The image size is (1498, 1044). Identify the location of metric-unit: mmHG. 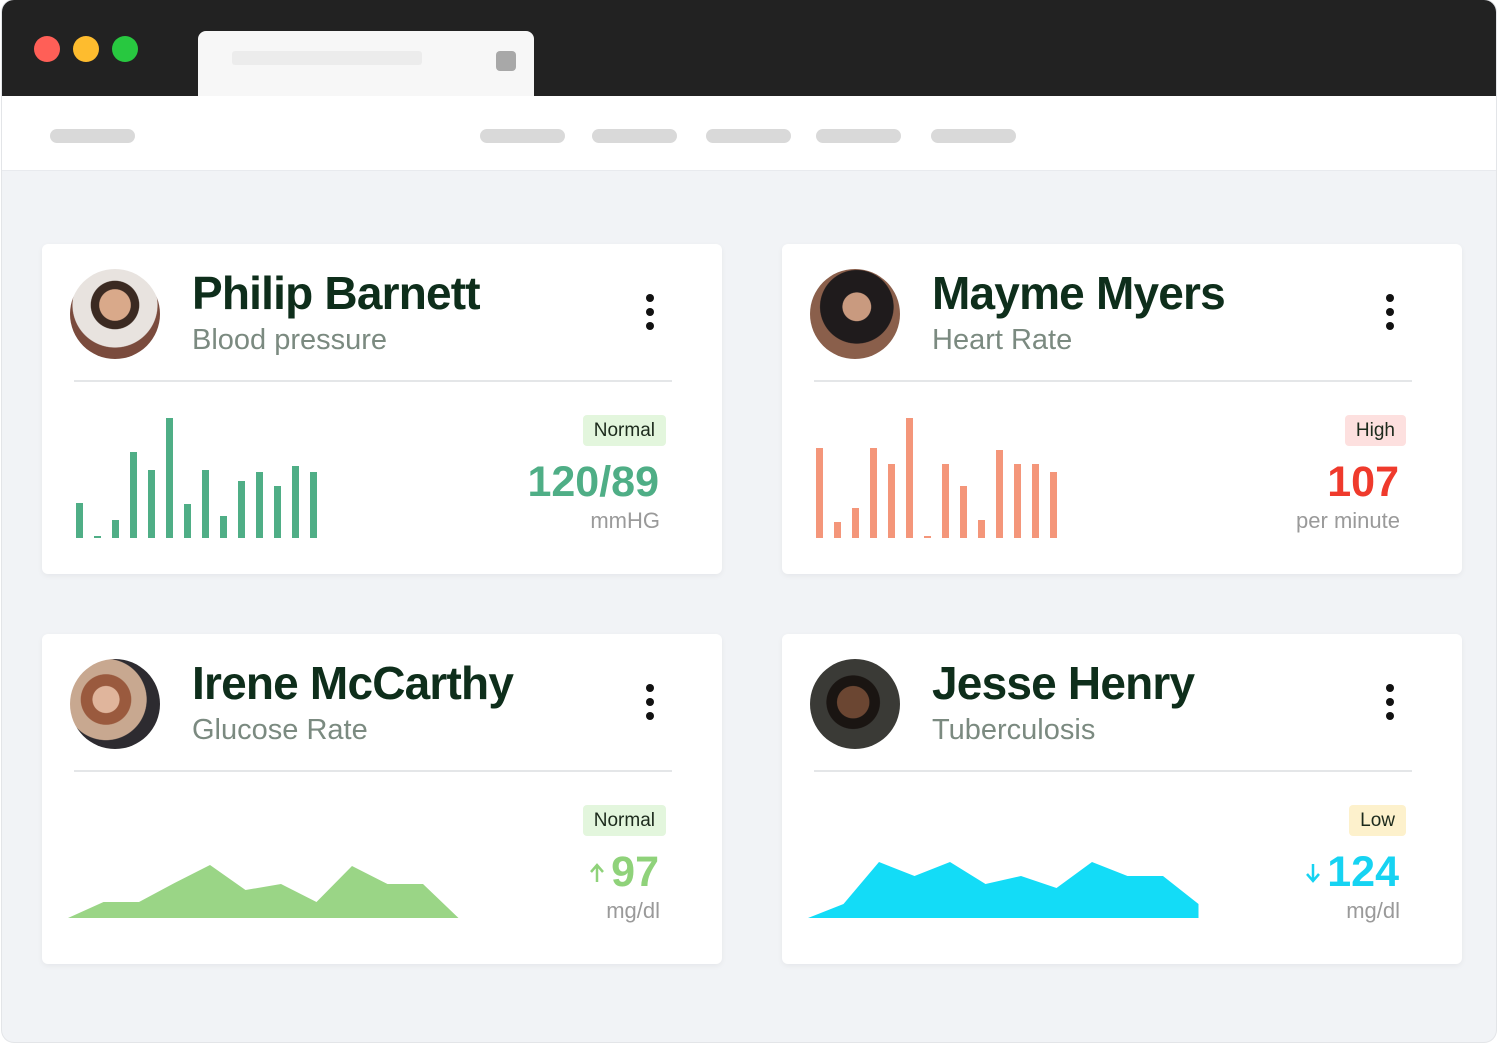
(625, 520).